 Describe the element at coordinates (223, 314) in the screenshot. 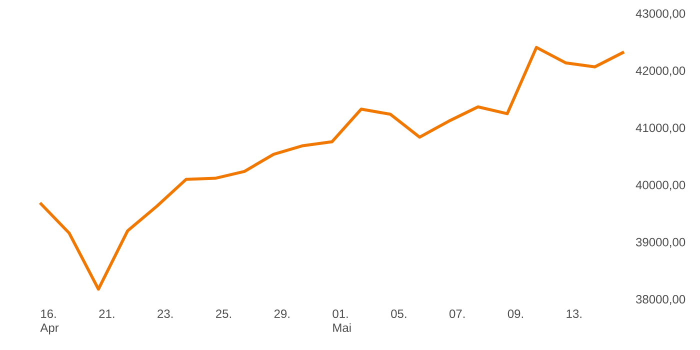

I see `x-tick-label: 25.` at that location.